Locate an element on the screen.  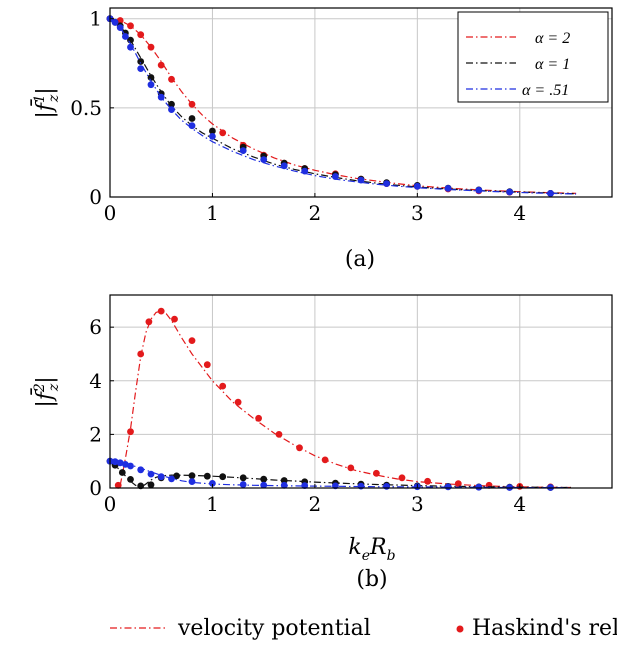
haskind-relation-label: Haskind's relation is located at coordinates (544, 628).